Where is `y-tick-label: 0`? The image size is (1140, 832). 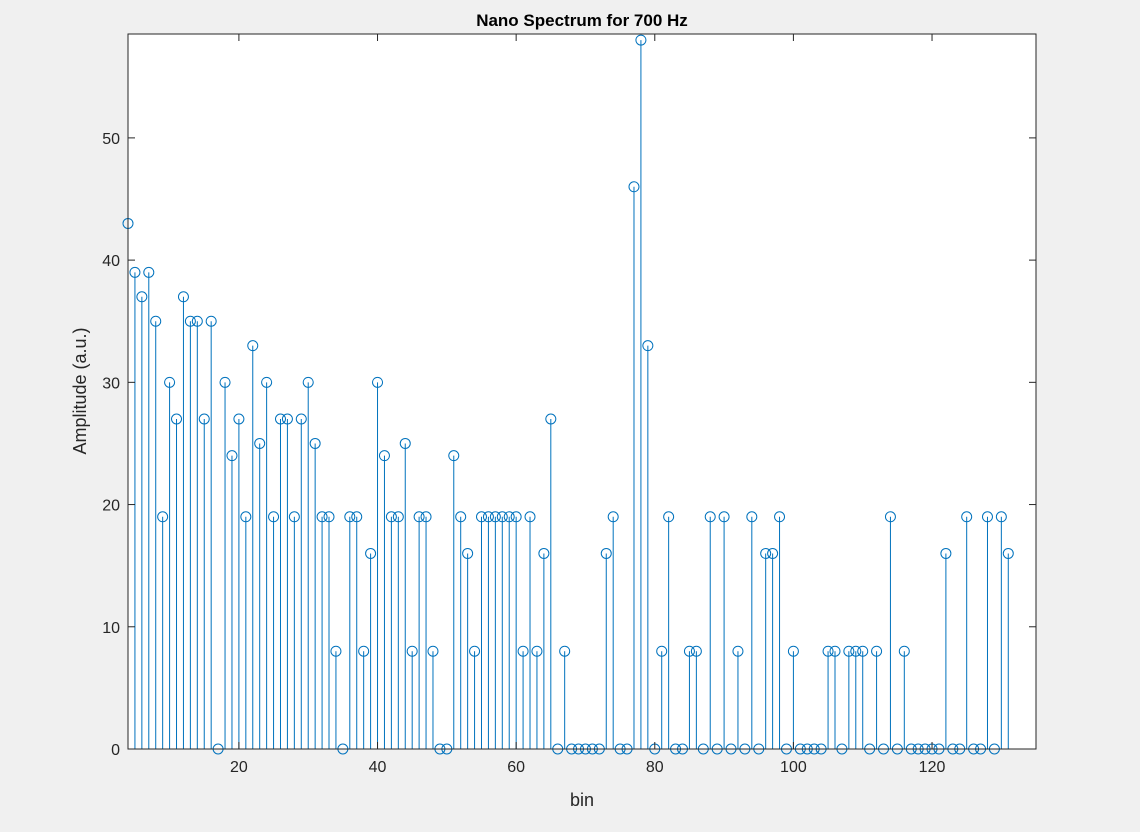 y-tick-label: 0 is located at coordinates (115, 750).